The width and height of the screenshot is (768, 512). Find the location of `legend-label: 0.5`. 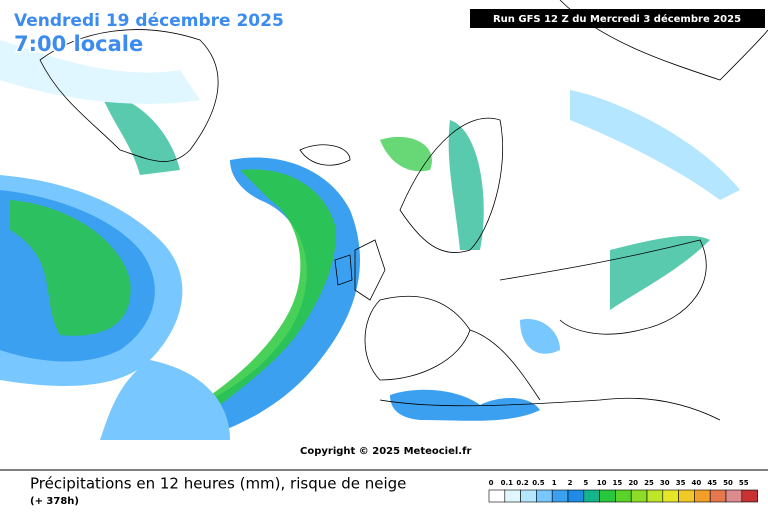

legend-label: 0.5 is located at coordinates (538, 483).